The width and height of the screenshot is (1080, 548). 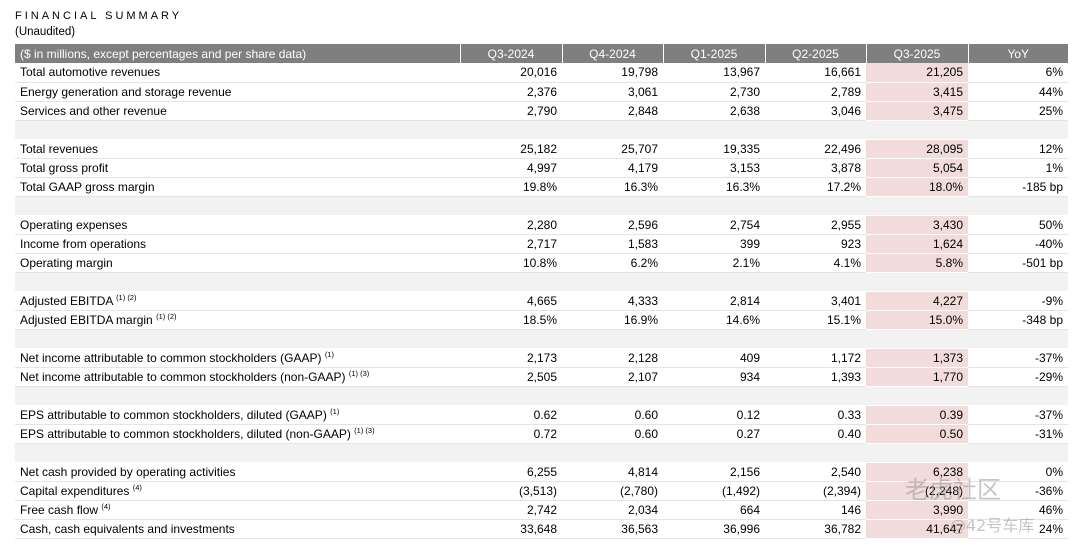 What do you see at coordinates (237, 244) in the screenshot?
I see `row-label: Income from operations` at bounding box center [237, 244].